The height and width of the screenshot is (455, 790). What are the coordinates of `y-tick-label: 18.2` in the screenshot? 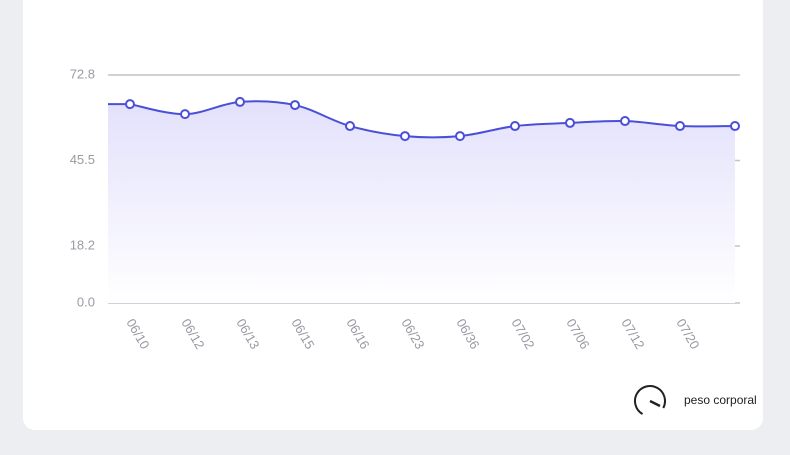 It's located at (82, 244).